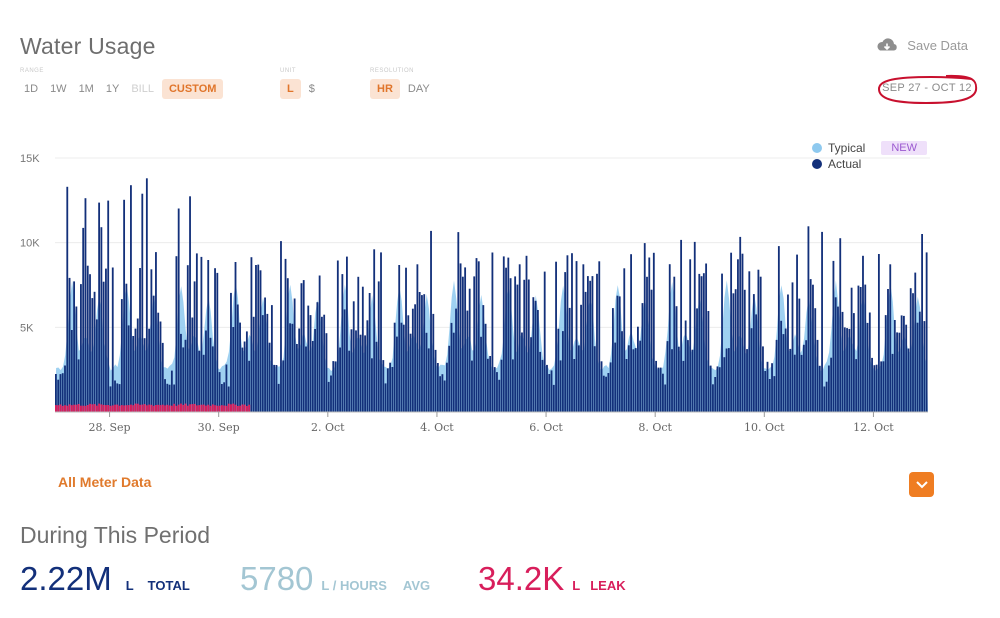  I want to click on date-range-display: SEP 27 - OCT 12, so click(927, 89).